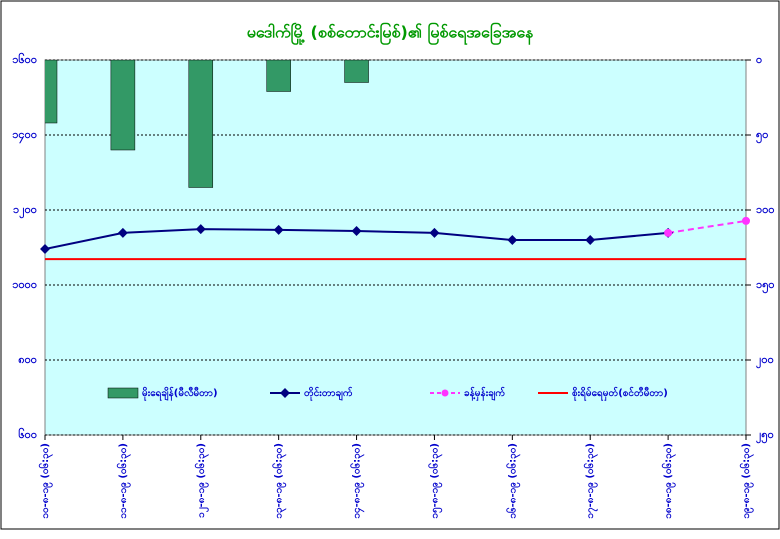 The height and width of the screenshot is (539, 780). Describe the element at coordinates (765, 361) in the screenshot. I see `y2-tick-label: ၂၀၀` at that location.